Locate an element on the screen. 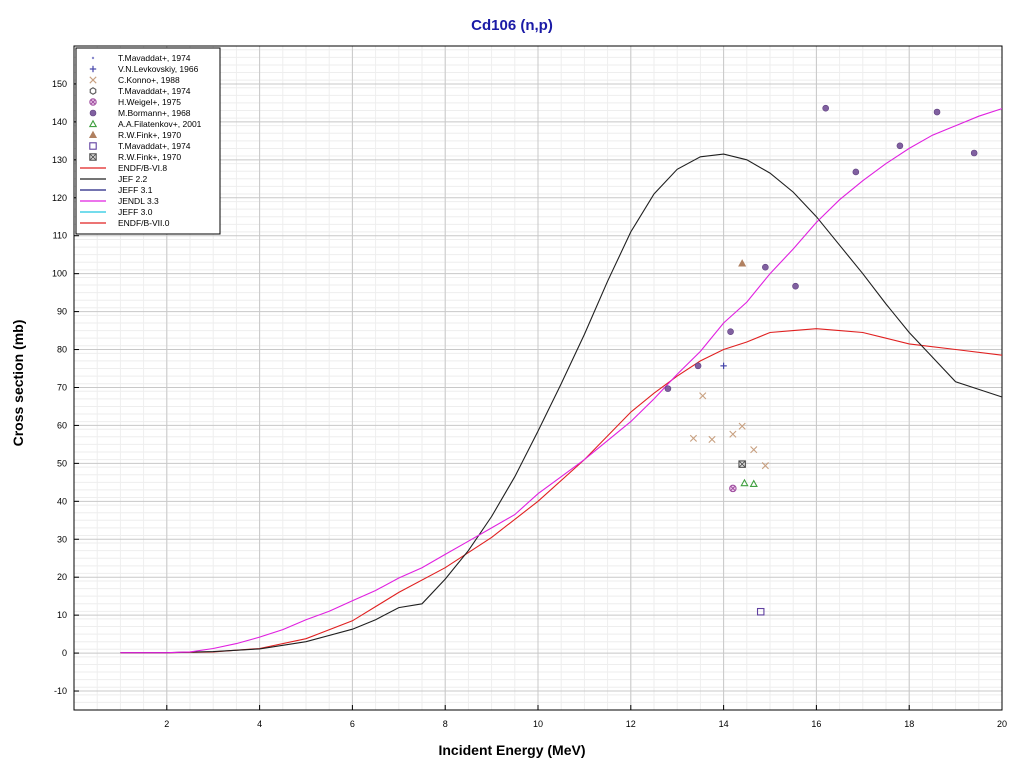 This screenshot has width=1024, height=768. legend-label: H.Weigel+, 1975 is located at coordinates (149, 102).